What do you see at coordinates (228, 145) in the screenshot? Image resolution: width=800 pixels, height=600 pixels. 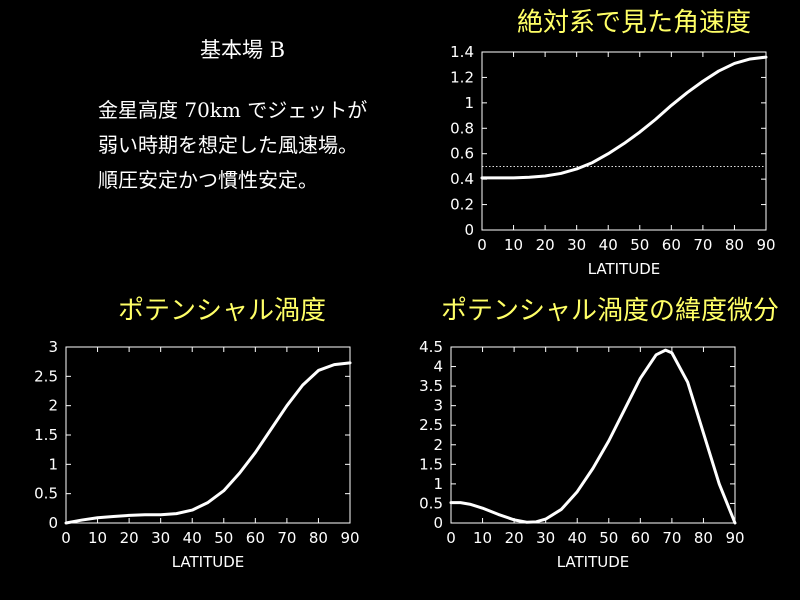 I see `description-line-2: 弱い時期を想定した風速場。` at bounding box center [228, 145].